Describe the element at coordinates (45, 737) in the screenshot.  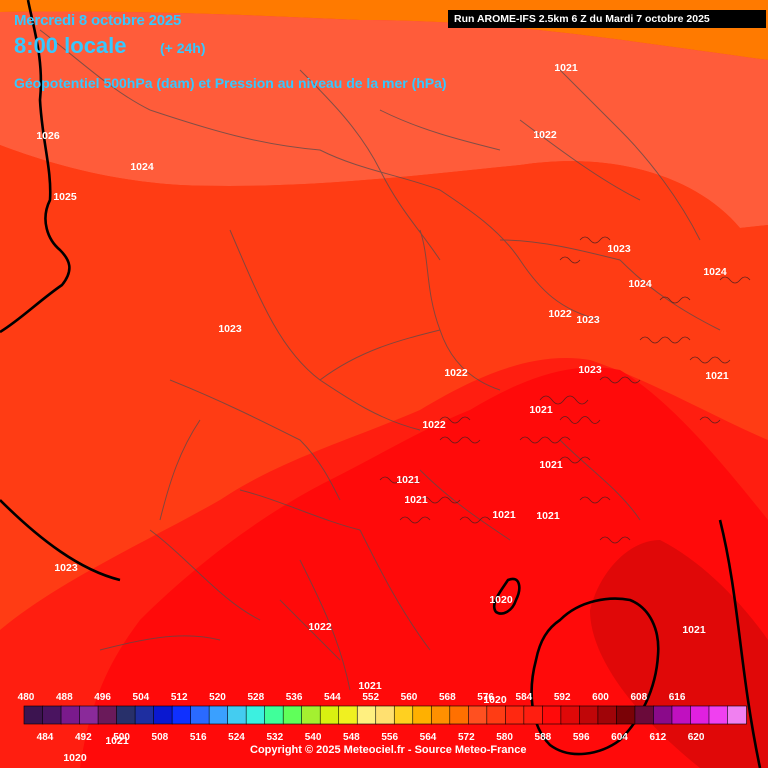
I see `legend-bottom-label: 484` at that location.